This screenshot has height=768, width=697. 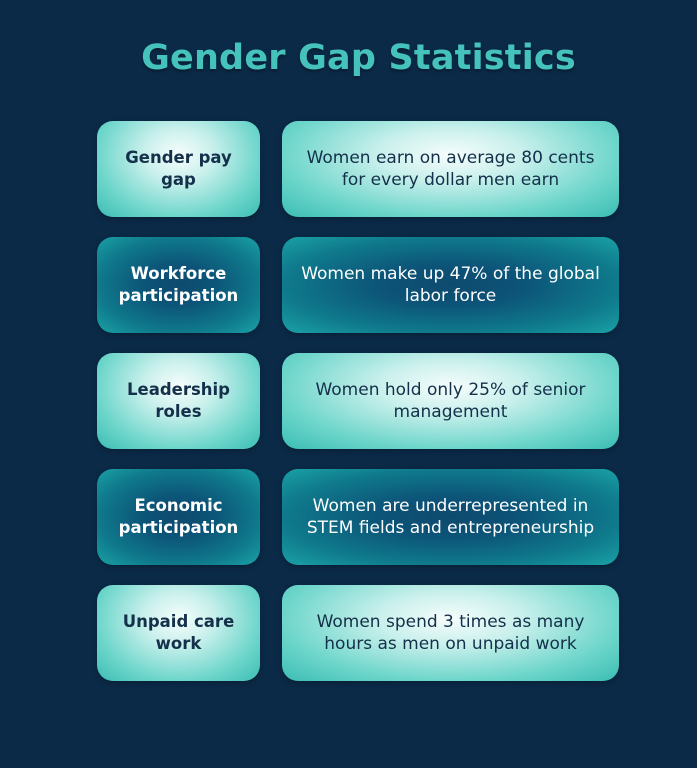 I want to click on page-title: Gender Gap Statistics, so click(x=358, y=58).